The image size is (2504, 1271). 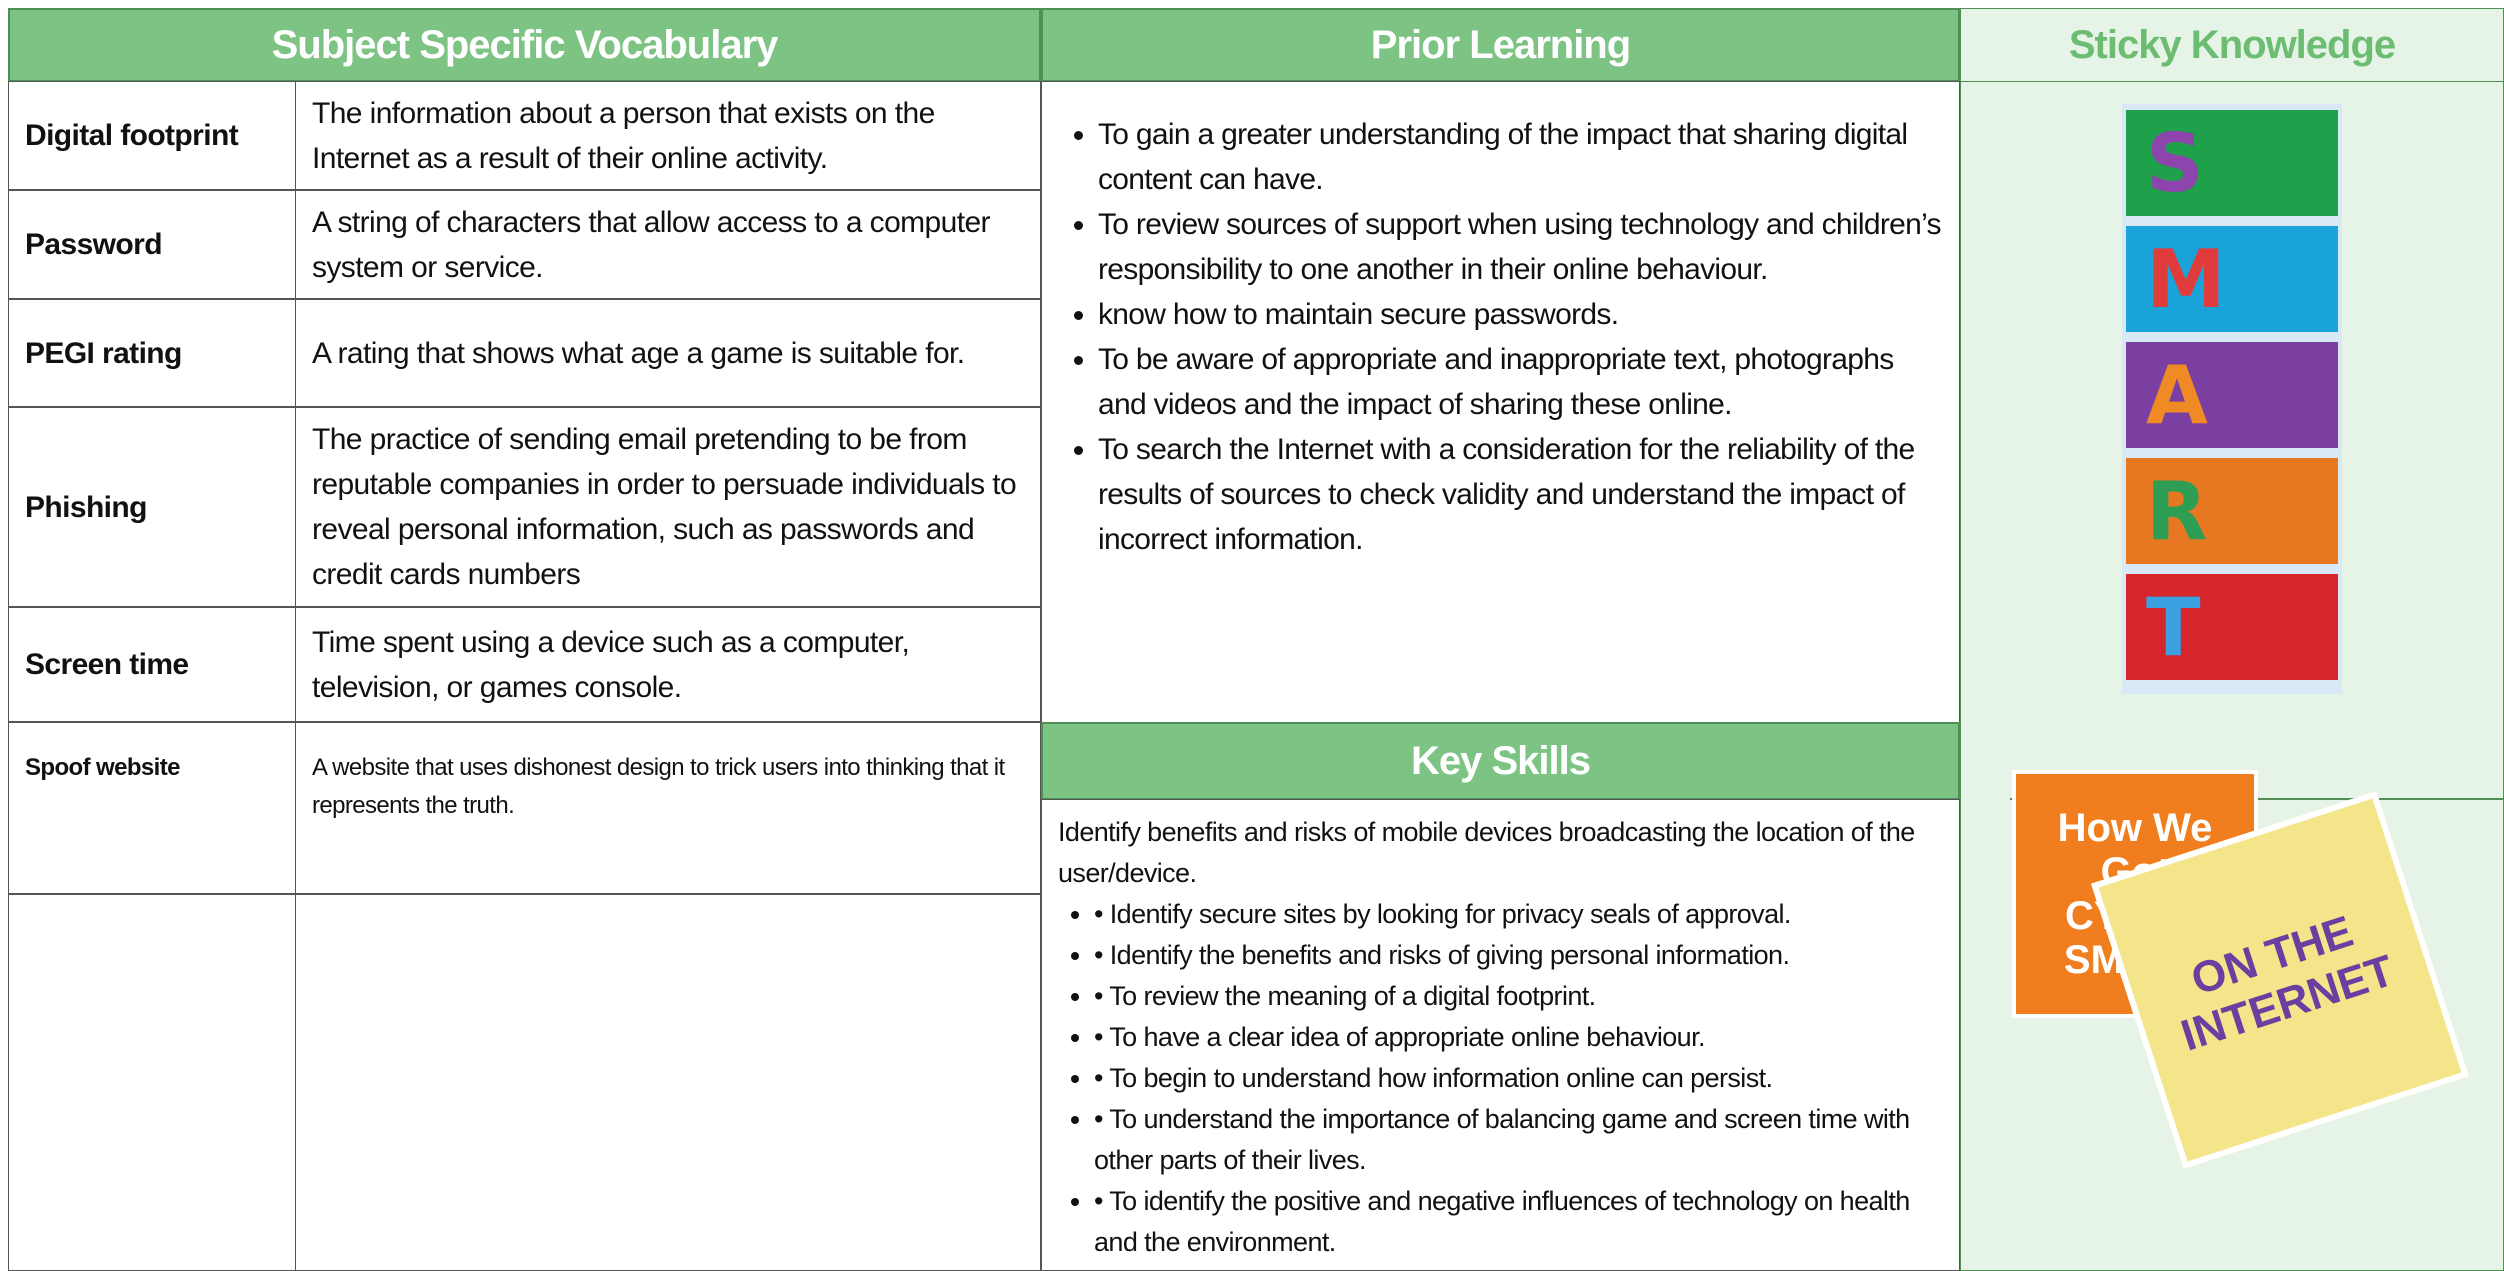 What do you see at coordinates (2232, 395) in the screenshot?
I see `smart-poster: A` at bounding box center [2232, 395].